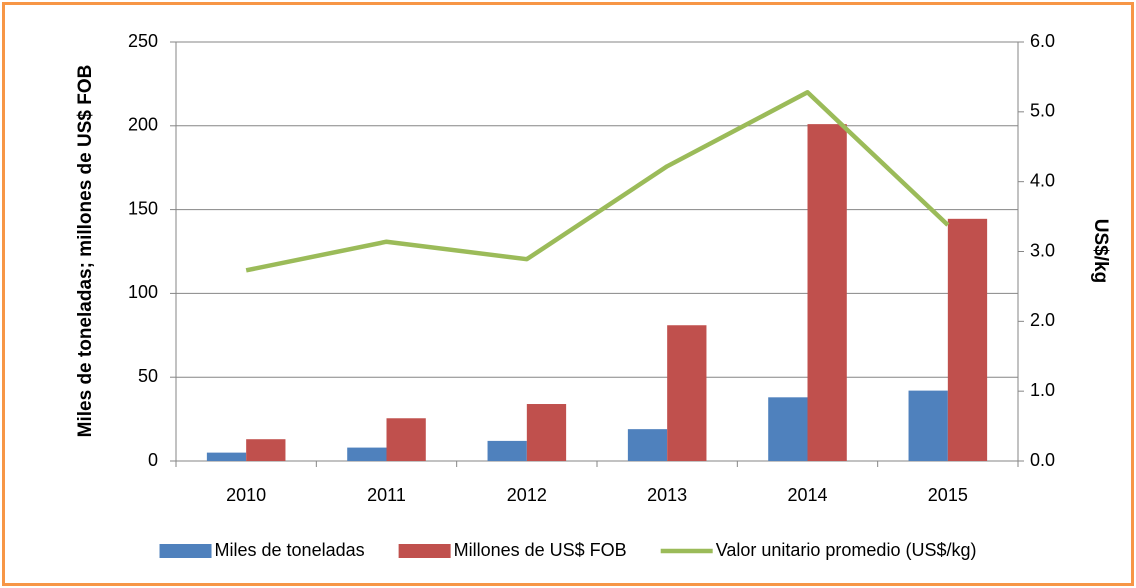 The image size is (1136, 588). I want to click on legend-label: Valor unitario promedio (US$/kg), so click(846, 550).